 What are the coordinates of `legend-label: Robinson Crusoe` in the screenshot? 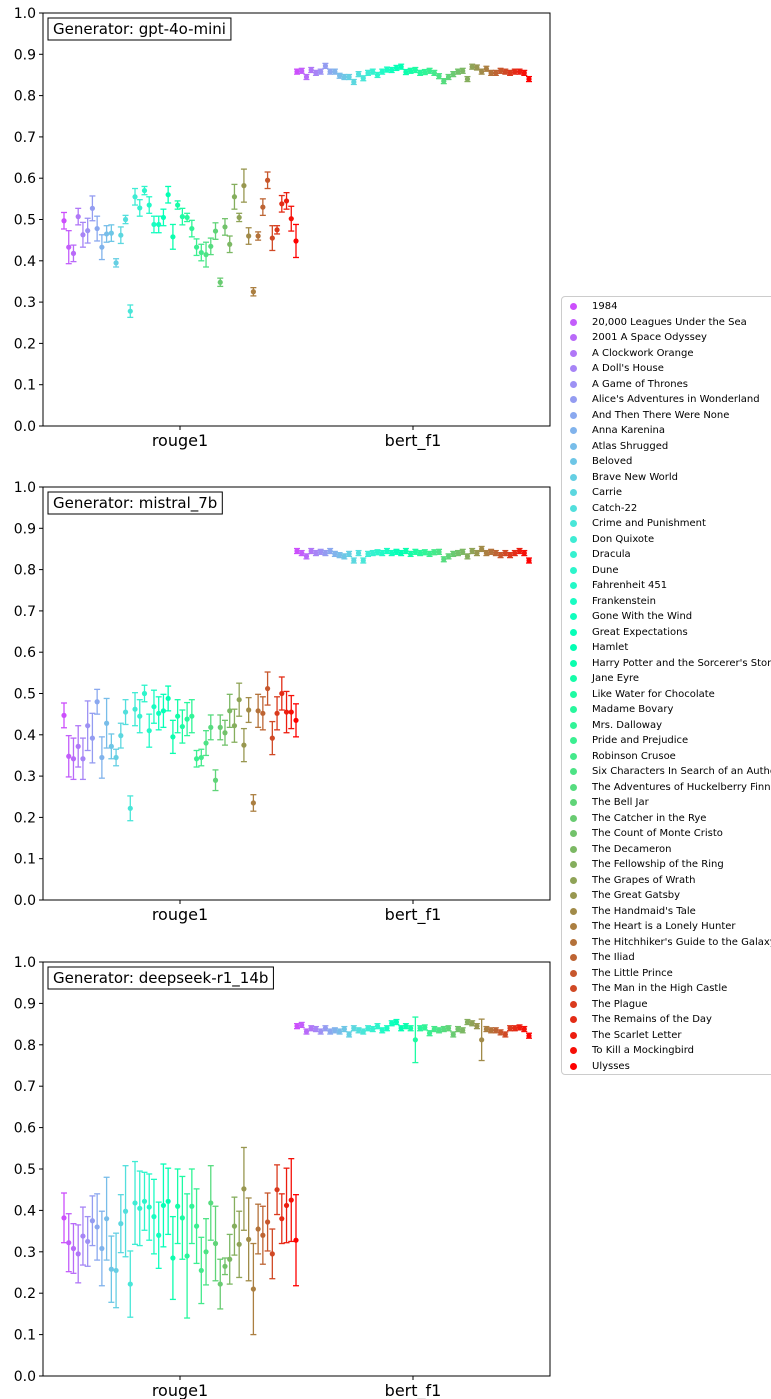 It's located at (634, 756).